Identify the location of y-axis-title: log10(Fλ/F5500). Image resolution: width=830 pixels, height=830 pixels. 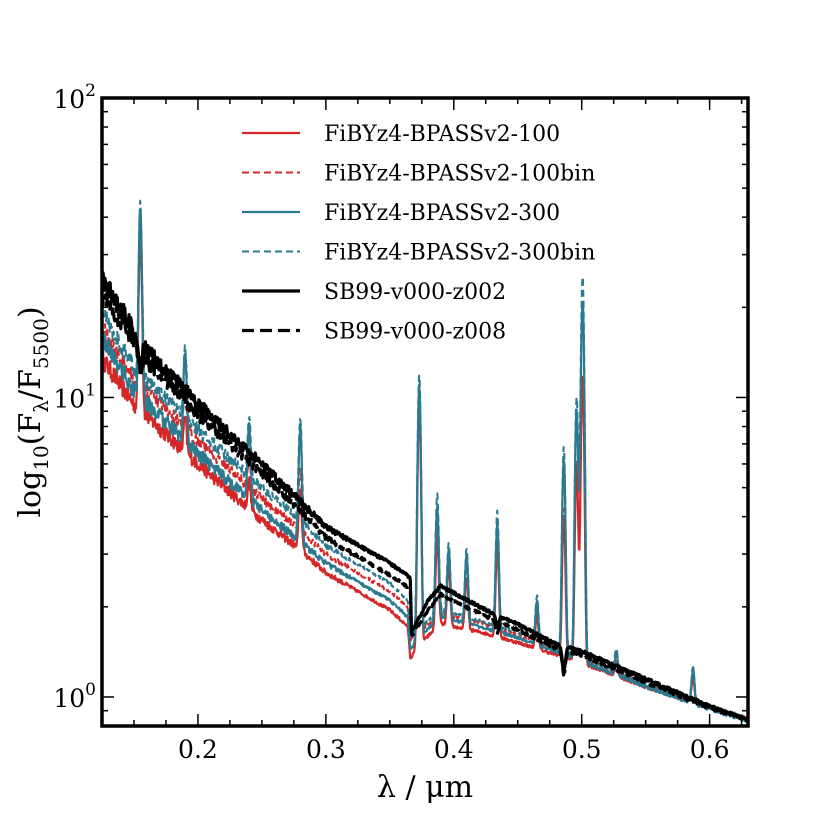
(33, 411).